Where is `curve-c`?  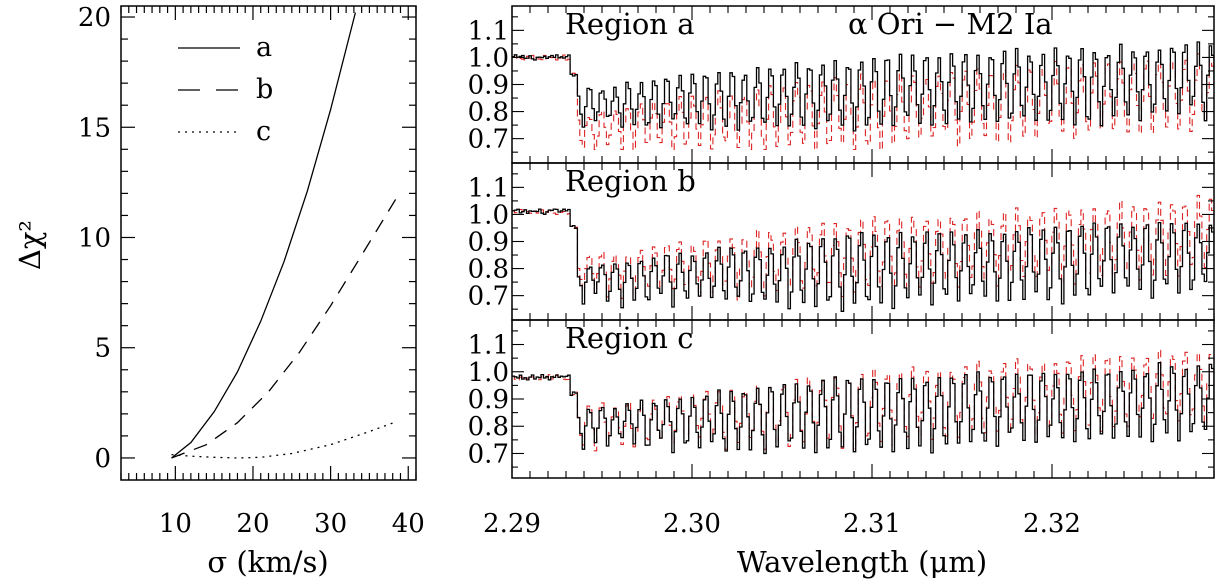
curve-c is located at coordinates (284, 439).